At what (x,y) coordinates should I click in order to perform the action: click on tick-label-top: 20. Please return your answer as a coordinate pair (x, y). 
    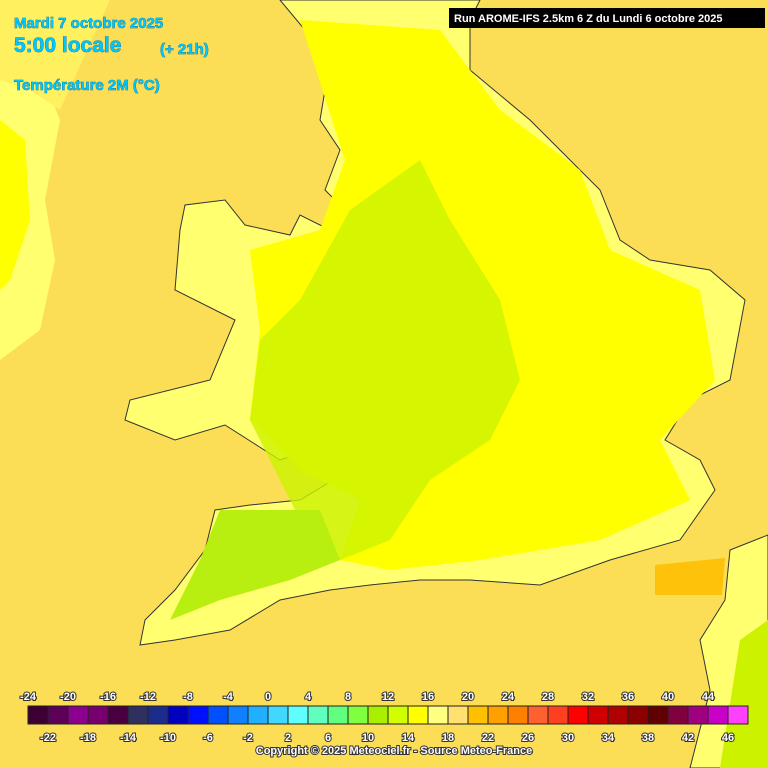
    Looking at the image, I should click on (468, 697).